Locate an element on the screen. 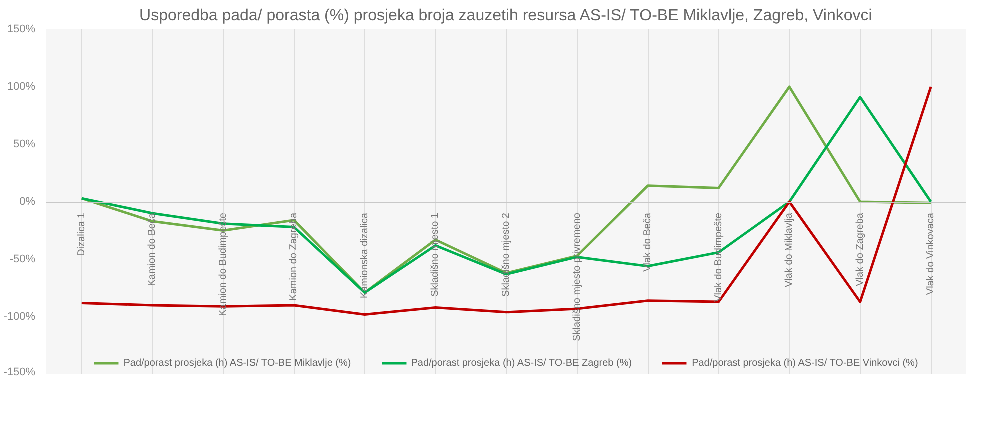 The width and height of the screenshot is (995, 439). x-tick-label: Skladišno mjesto privremeno is located at coordinates (577, 277).